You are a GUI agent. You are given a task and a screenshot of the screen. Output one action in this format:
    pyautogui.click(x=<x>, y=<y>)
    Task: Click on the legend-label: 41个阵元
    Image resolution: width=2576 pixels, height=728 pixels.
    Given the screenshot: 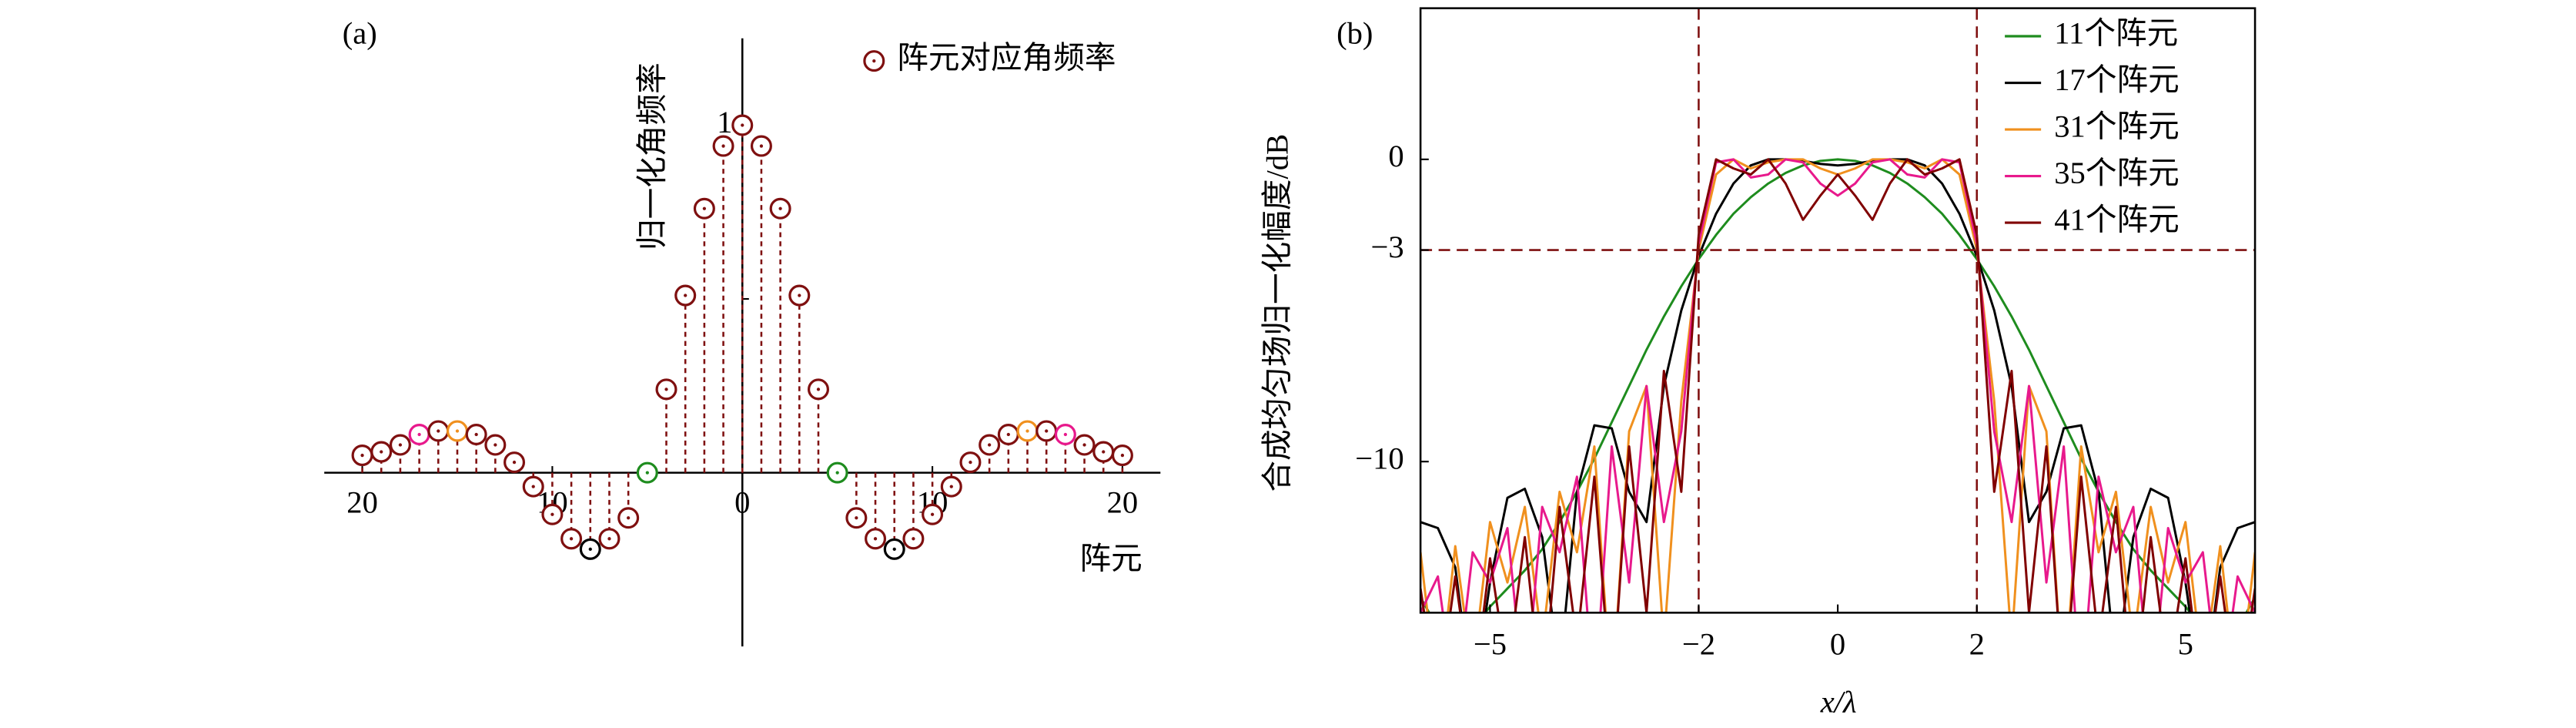 What is the action you would take?
    pyautogui.click(x=2117, y=220)
    